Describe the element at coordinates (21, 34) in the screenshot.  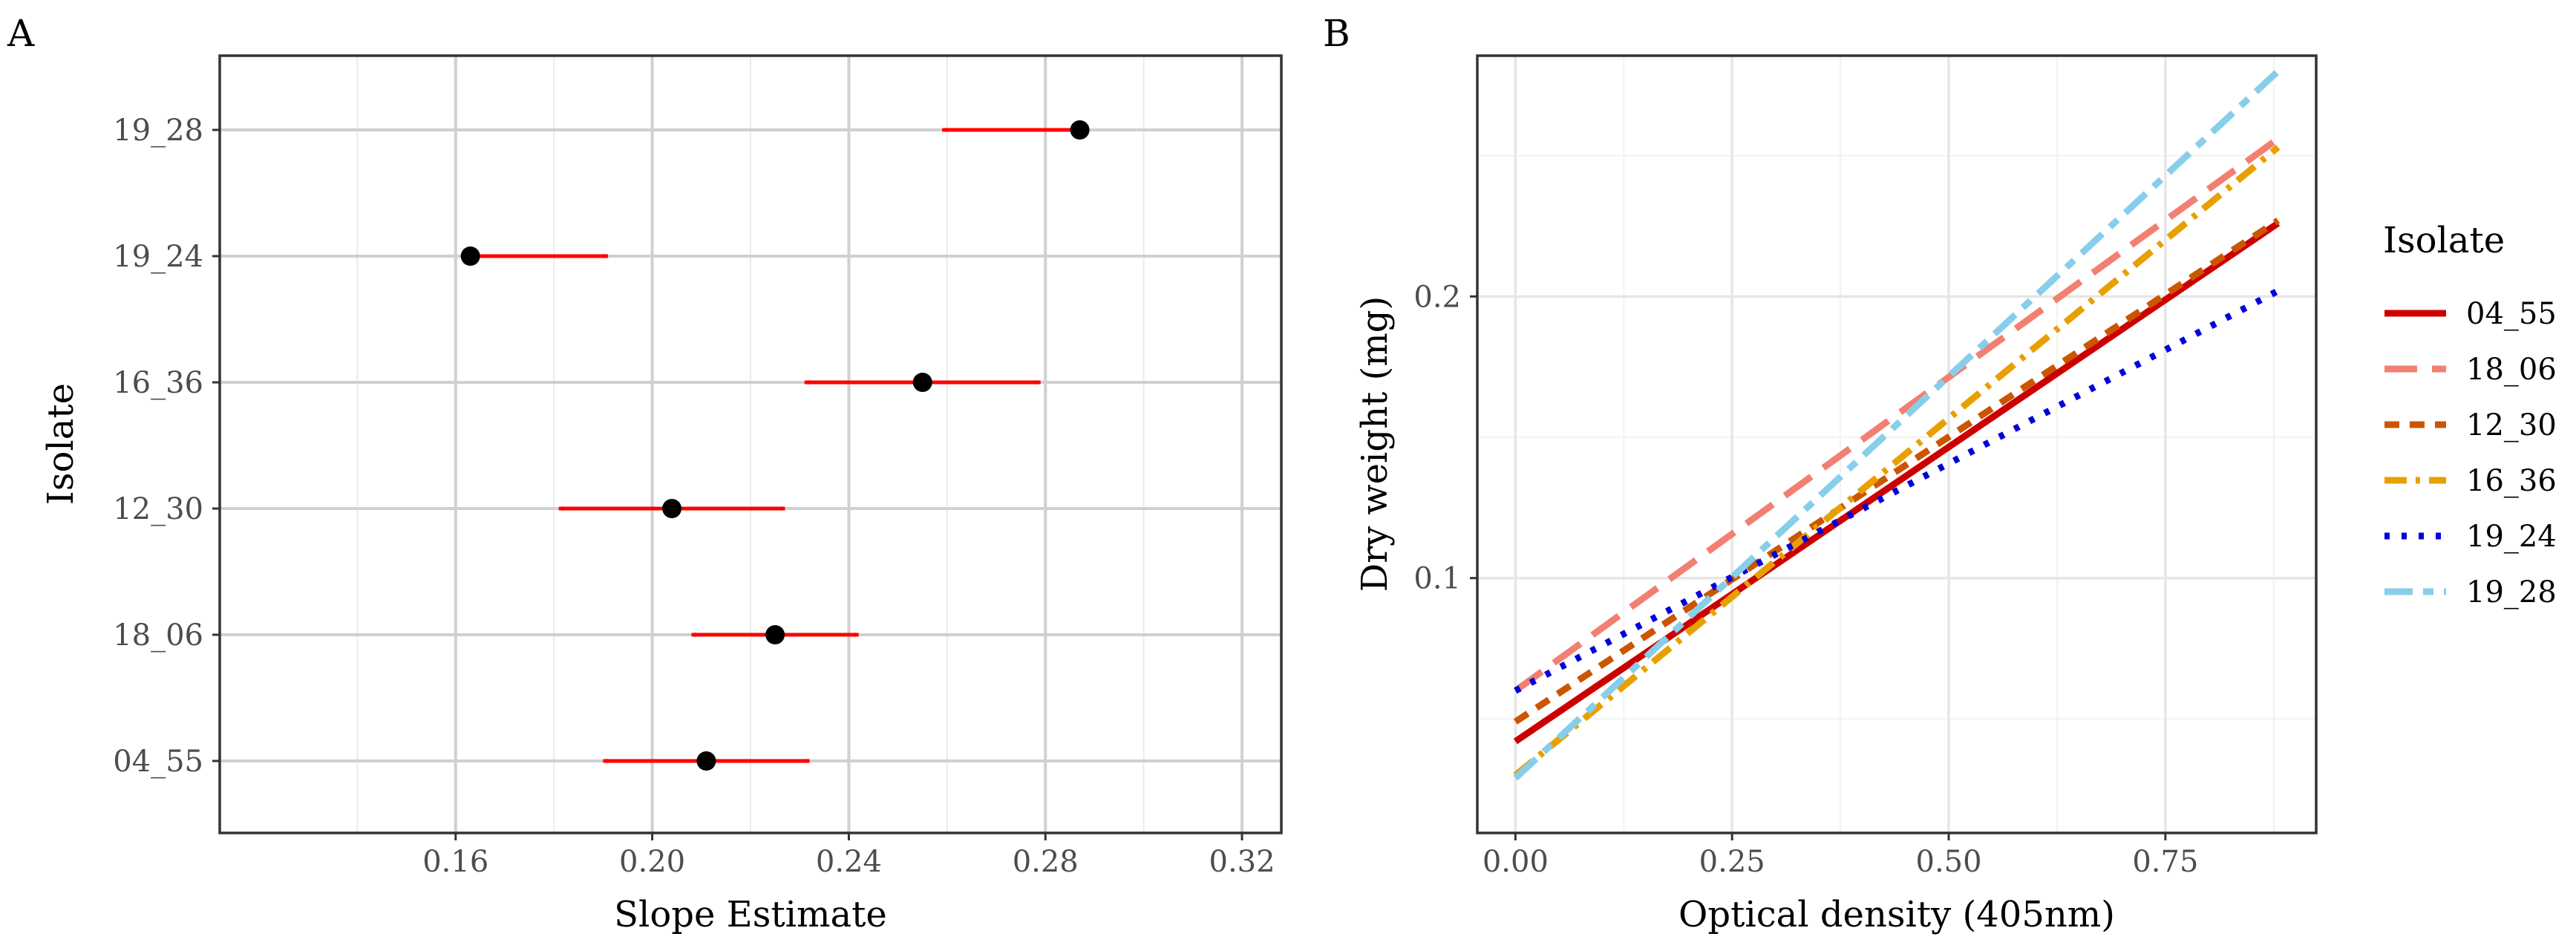
I see `panel-a-tag: A` at that location.